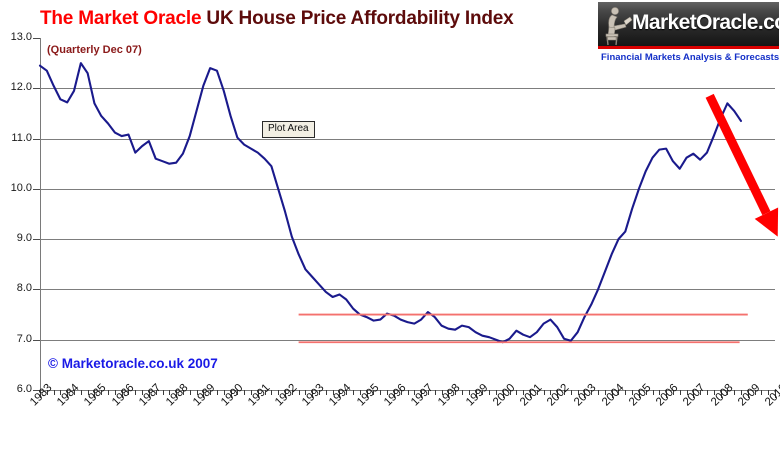 This screenshot has width=780, height=450. I want to click on x-tick-2001-q3, so click(544, 392).